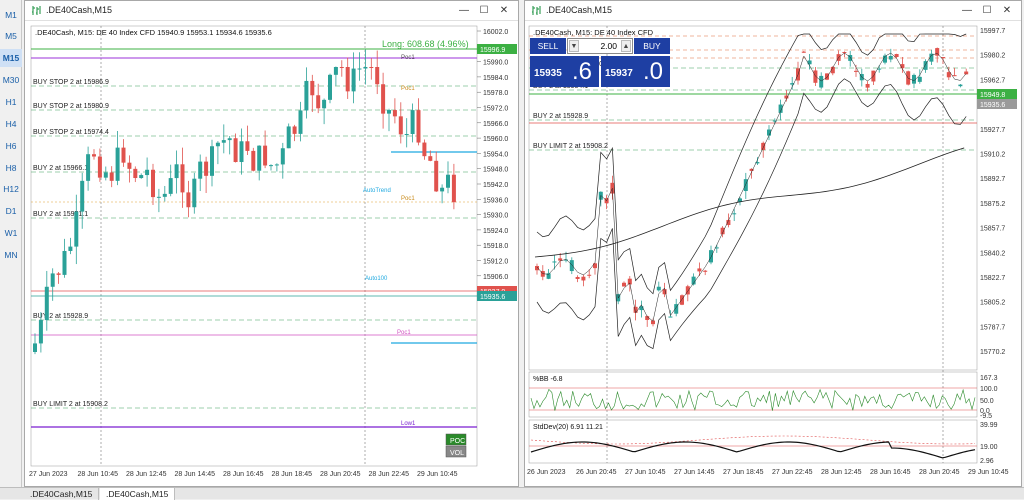 The height and width of the screenshot is (500, 1024). I want to click on ask-price-main: 15937, so click(619, 73).